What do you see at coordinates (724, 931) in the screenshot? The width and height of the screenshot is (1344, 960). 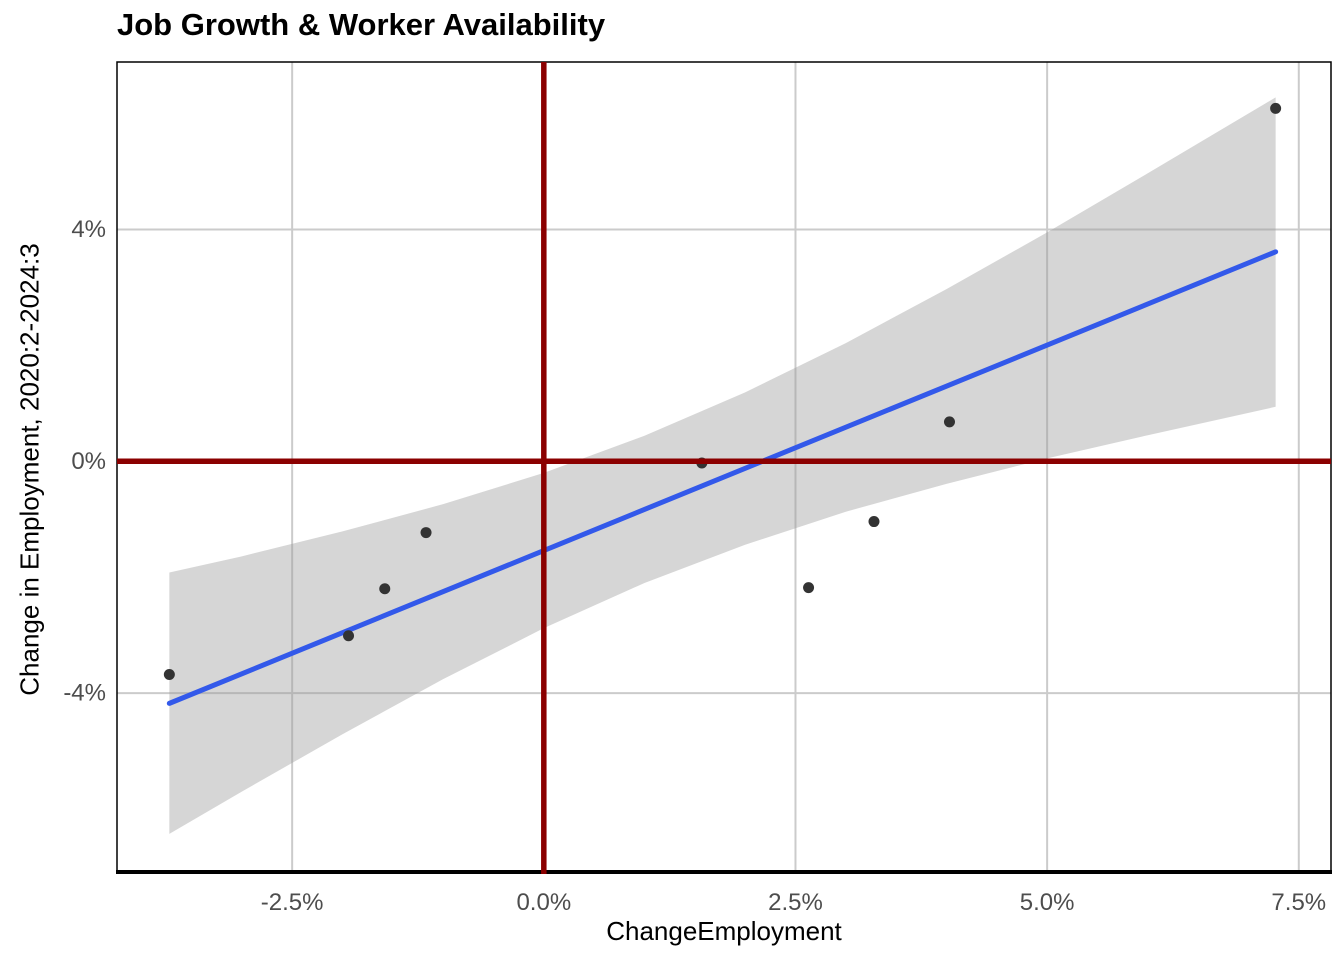 I see `x-axis-title: ChangeEmployment` at bounding box center [724, 931].